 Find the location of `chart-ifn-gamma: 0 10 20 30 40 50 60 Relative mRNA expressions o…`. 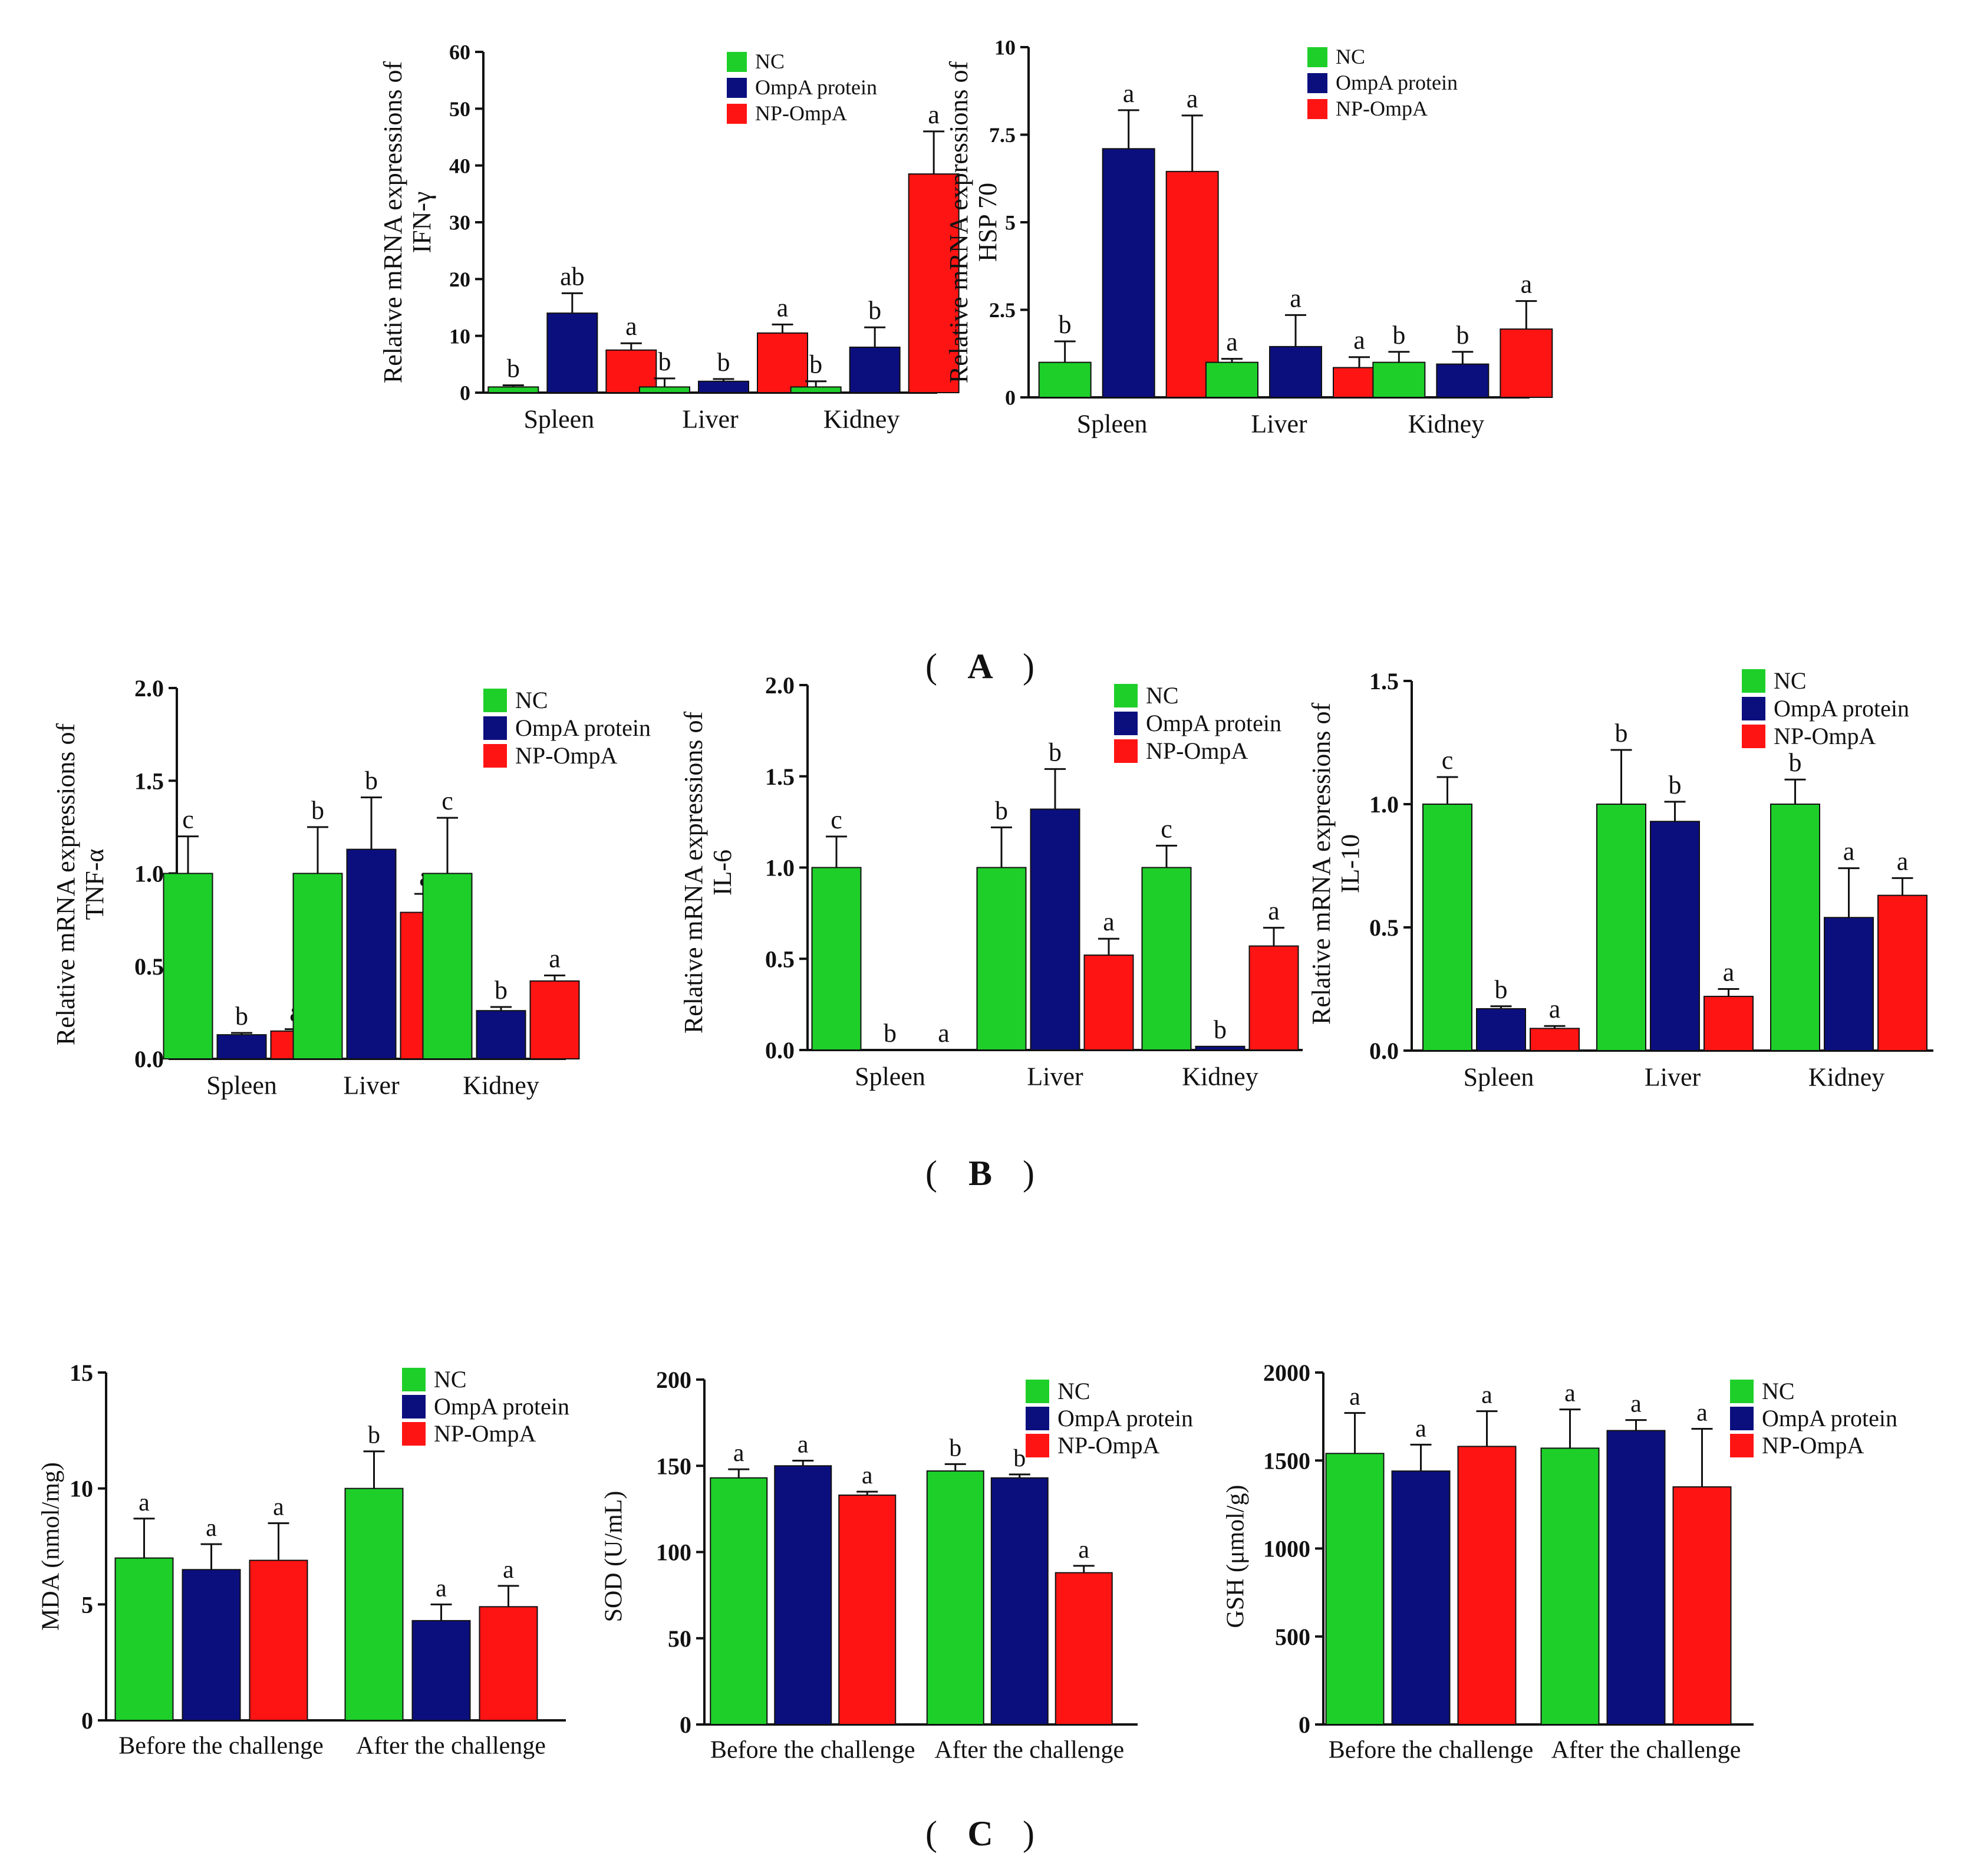

chart-ifn-gamma: 0 10 20 30 40 50 60 Relative mRNA expressions o… is located at coordinates (669, 237).